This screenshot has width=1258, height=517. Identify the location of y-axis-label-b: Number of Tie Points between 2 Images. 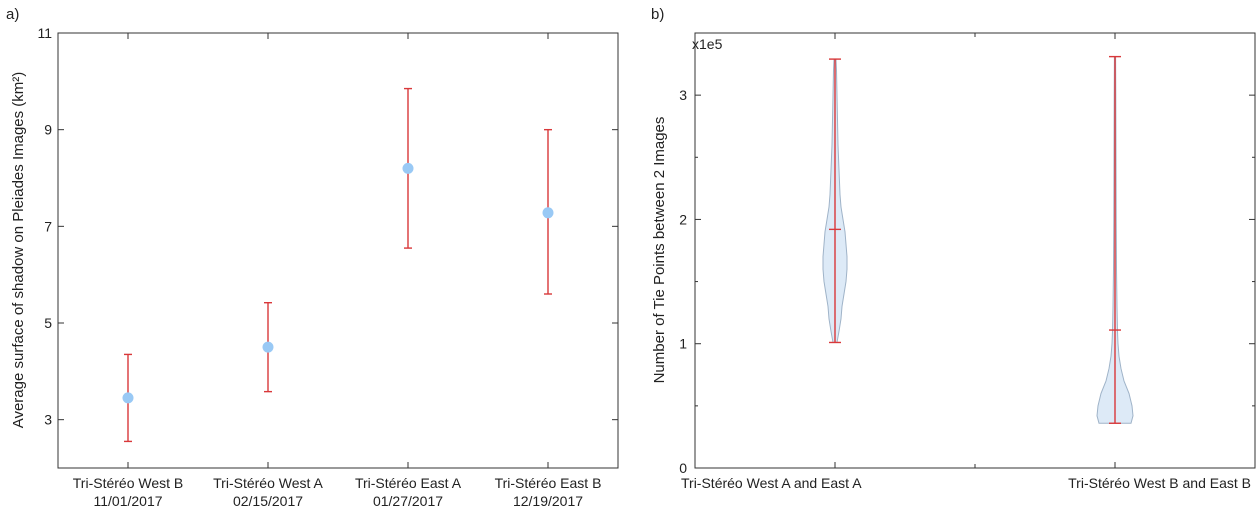
(659, 250).